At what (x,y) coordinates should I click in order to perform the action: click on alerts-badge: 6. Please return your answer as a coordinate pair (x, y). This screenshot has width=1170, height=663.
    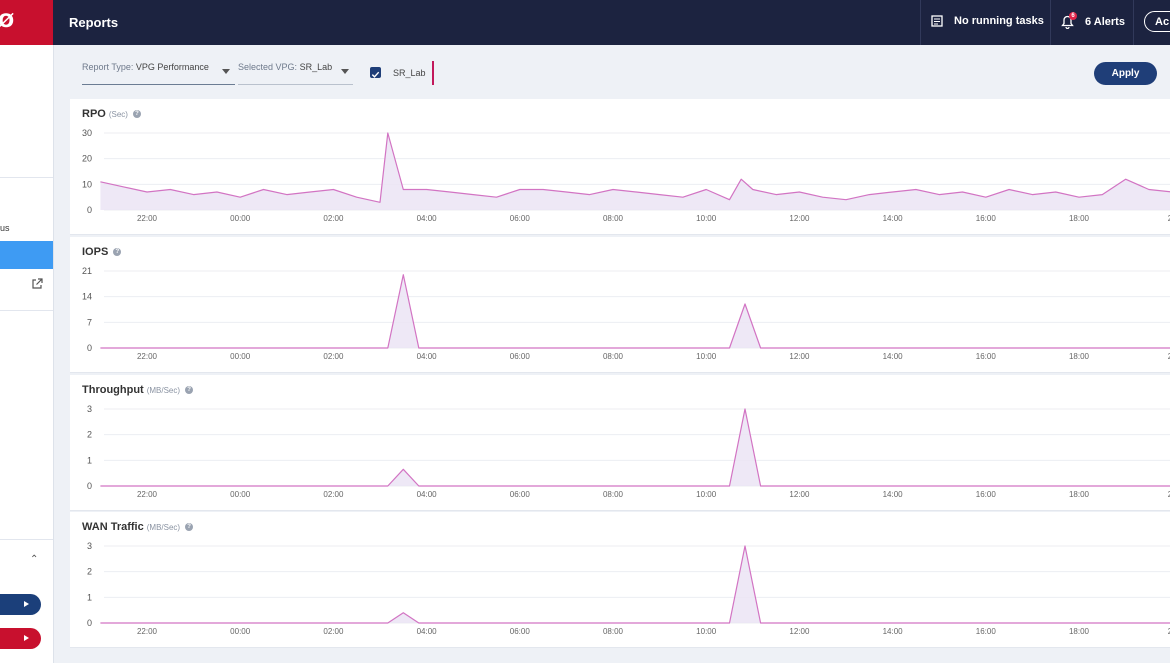
    Looking at the image, I should click on (1073, 16).